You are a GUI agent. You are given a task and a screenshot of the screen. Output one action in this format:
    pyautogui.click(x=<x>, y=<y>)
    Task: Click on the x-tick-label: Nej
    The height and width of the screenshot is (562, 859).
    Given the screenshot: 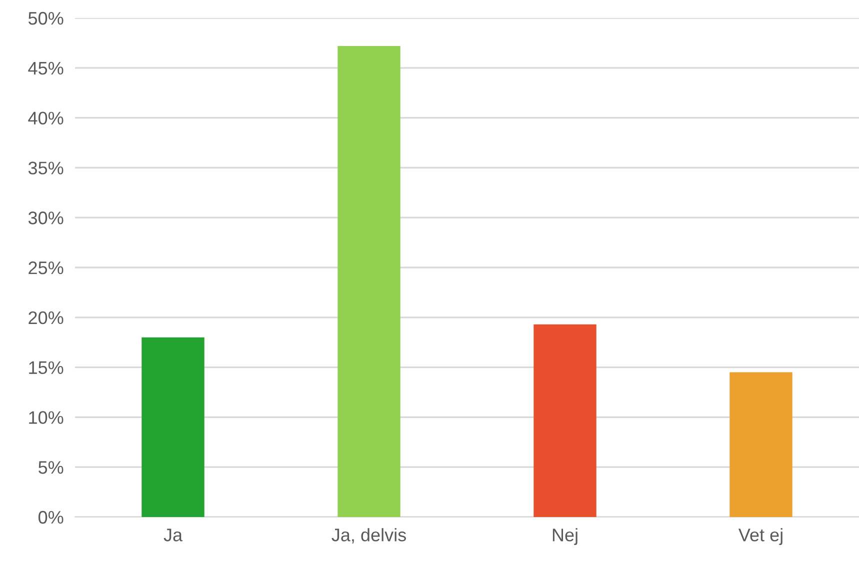 What is the action you would take?
    pyautogui.click(x=565, y=536)
    